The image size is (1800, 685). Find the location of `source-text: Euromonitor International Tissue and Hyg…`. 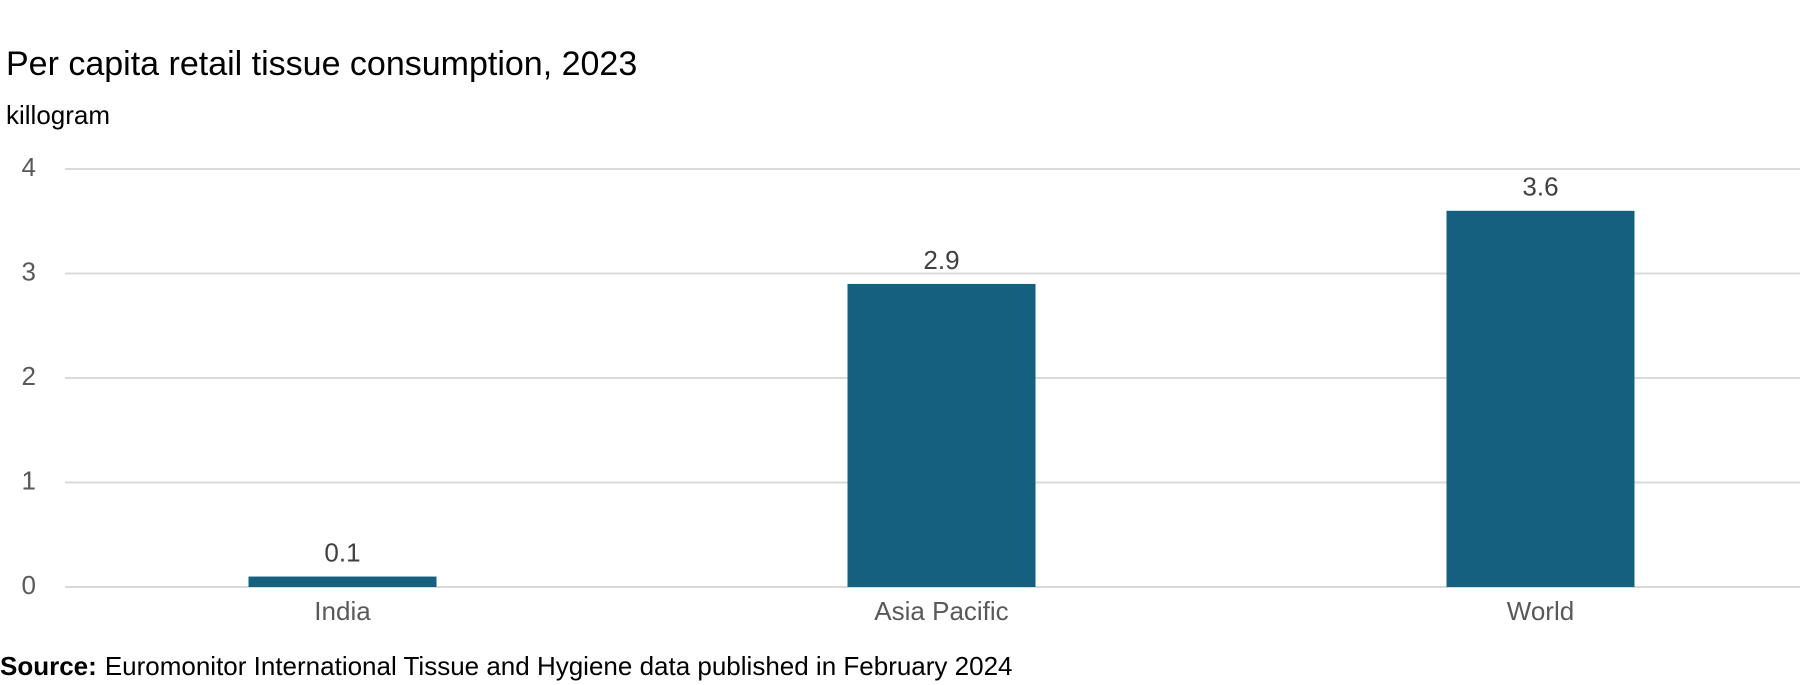

source-text: Euromonitor International Tissue and Hyg… is located at coordinates (559, 666).